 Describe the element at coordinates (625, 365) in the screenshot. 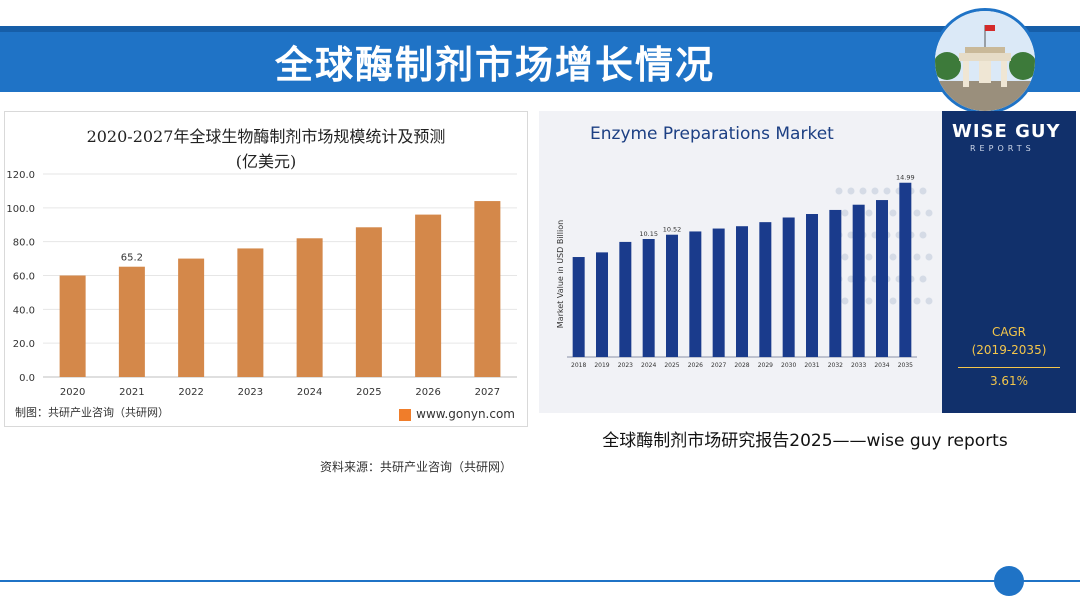

I see `right-xtick-label: 2023` at that location.